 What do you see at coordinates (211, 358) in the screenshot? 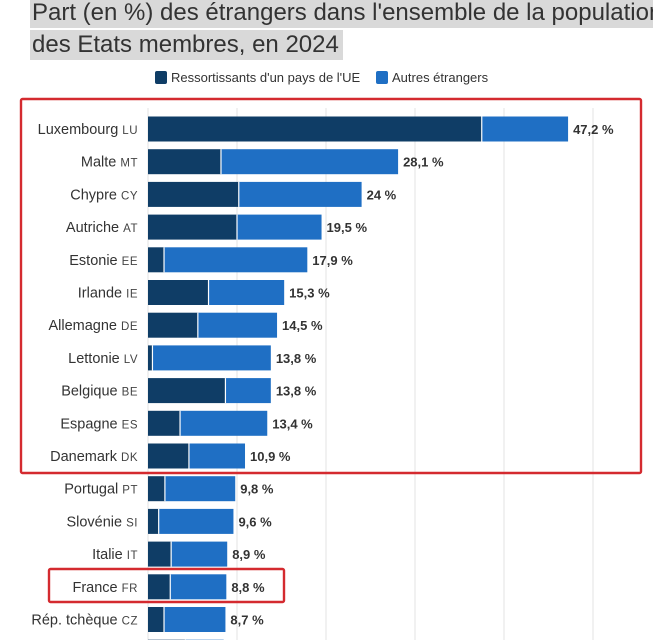
I see `bar-other-lv` at bounding box center [211, 358].